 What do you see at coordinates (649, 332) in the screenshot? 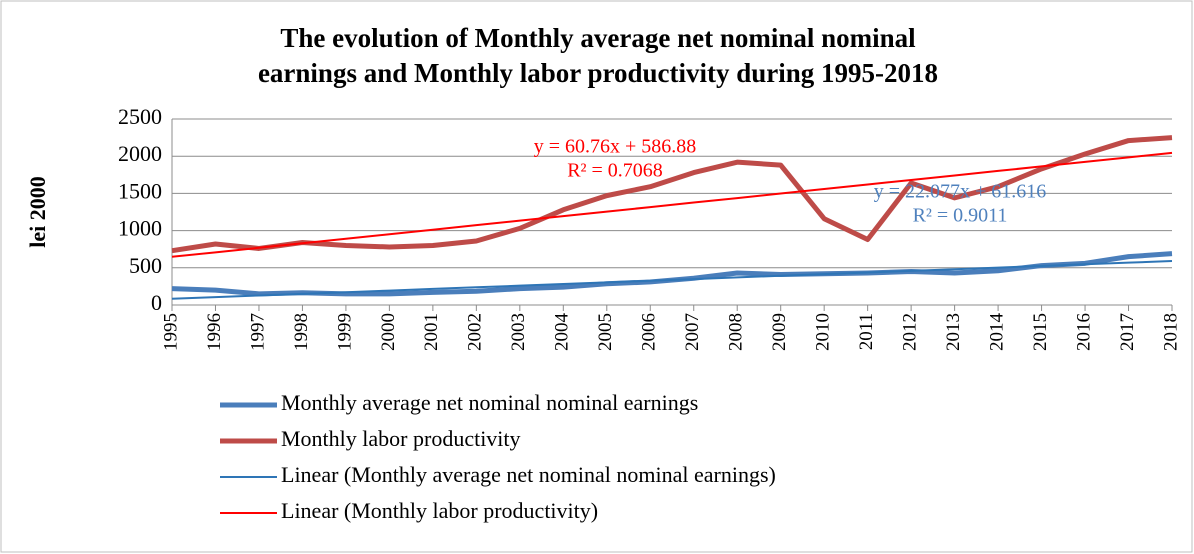
I see `x-tick-label: 2006` at bounding box center [649, 332].